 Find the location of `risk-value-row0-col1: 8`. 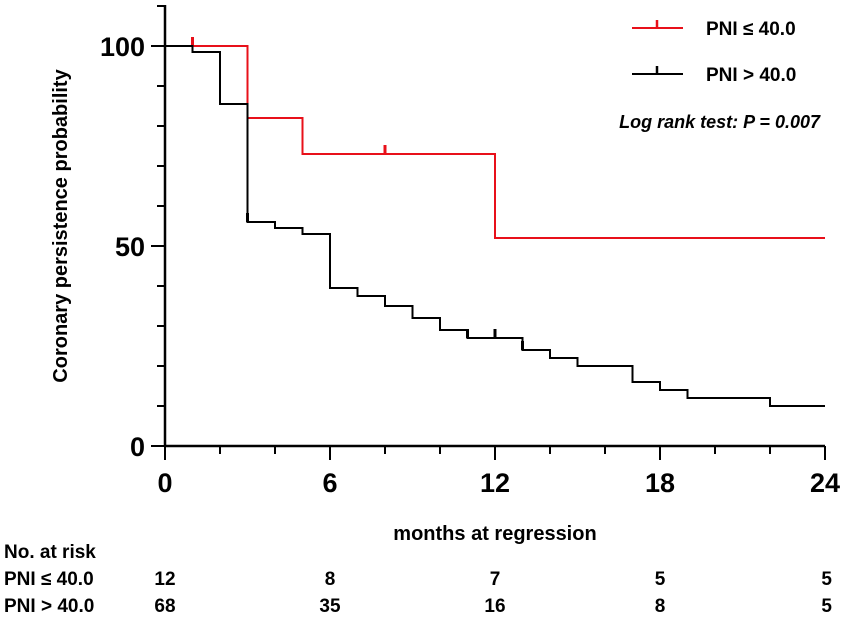

risk-value-row0-col1: 8 is located at coordinates (330, 579).